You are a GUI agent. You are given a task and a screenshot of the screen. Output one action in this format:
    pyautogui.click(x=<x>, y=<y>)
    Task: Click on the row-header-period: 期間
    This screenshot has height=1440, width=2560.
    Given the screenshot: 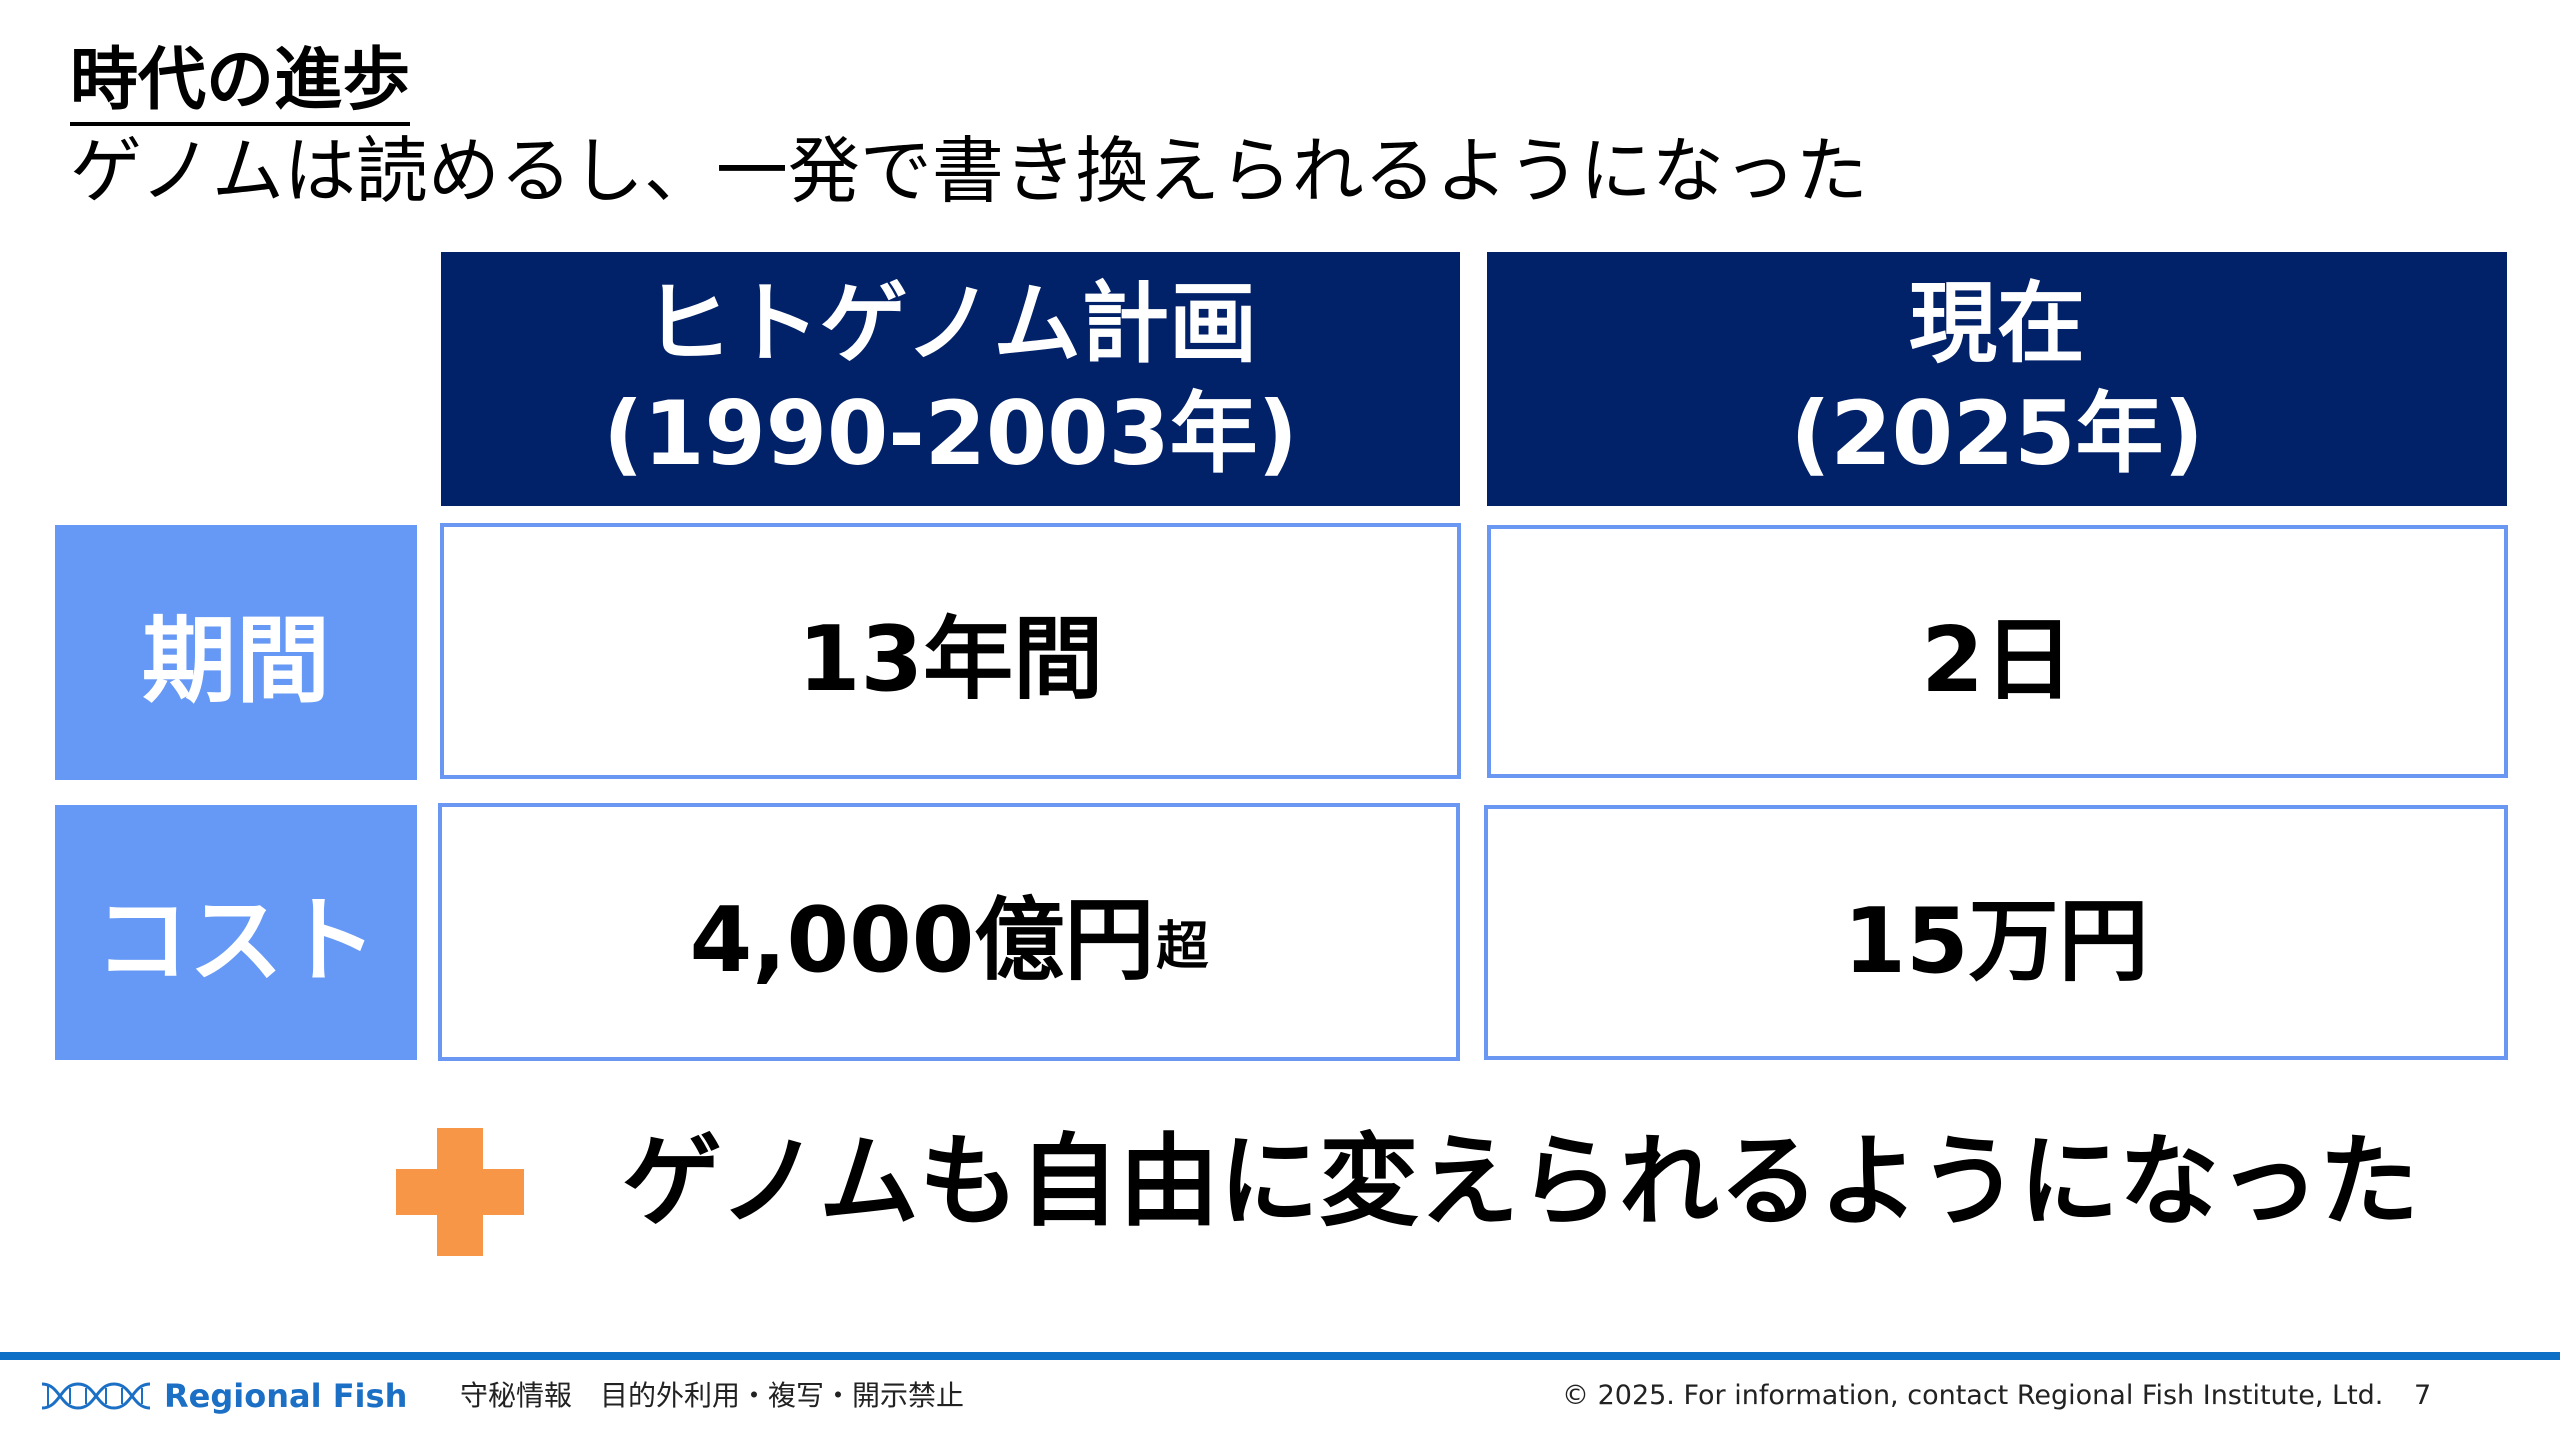 What is the action you would take?
    pyautogui.click(x=236, y=652)
    